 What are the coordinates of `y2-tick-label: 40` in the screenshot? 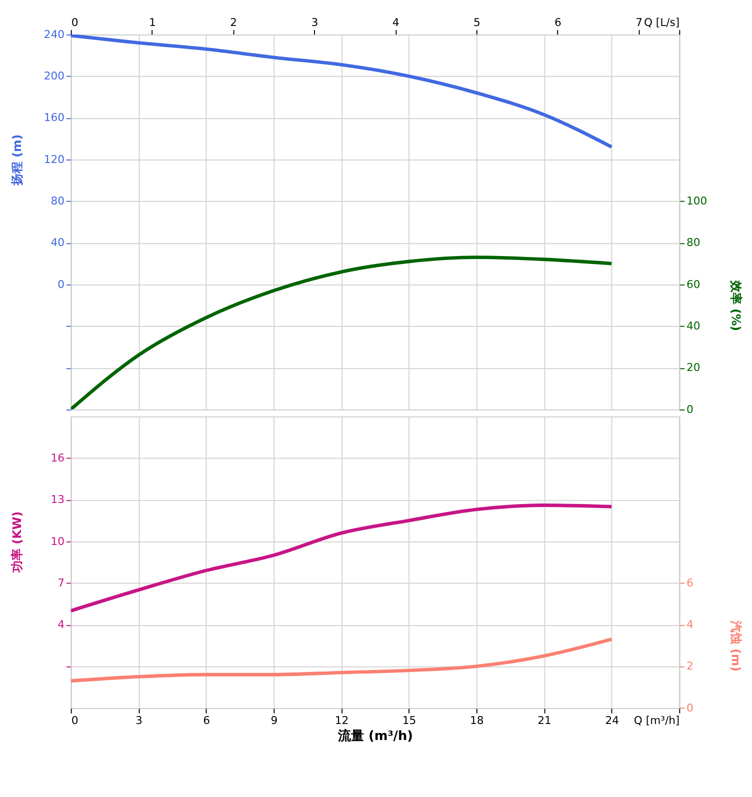 It's located at (693, 325).